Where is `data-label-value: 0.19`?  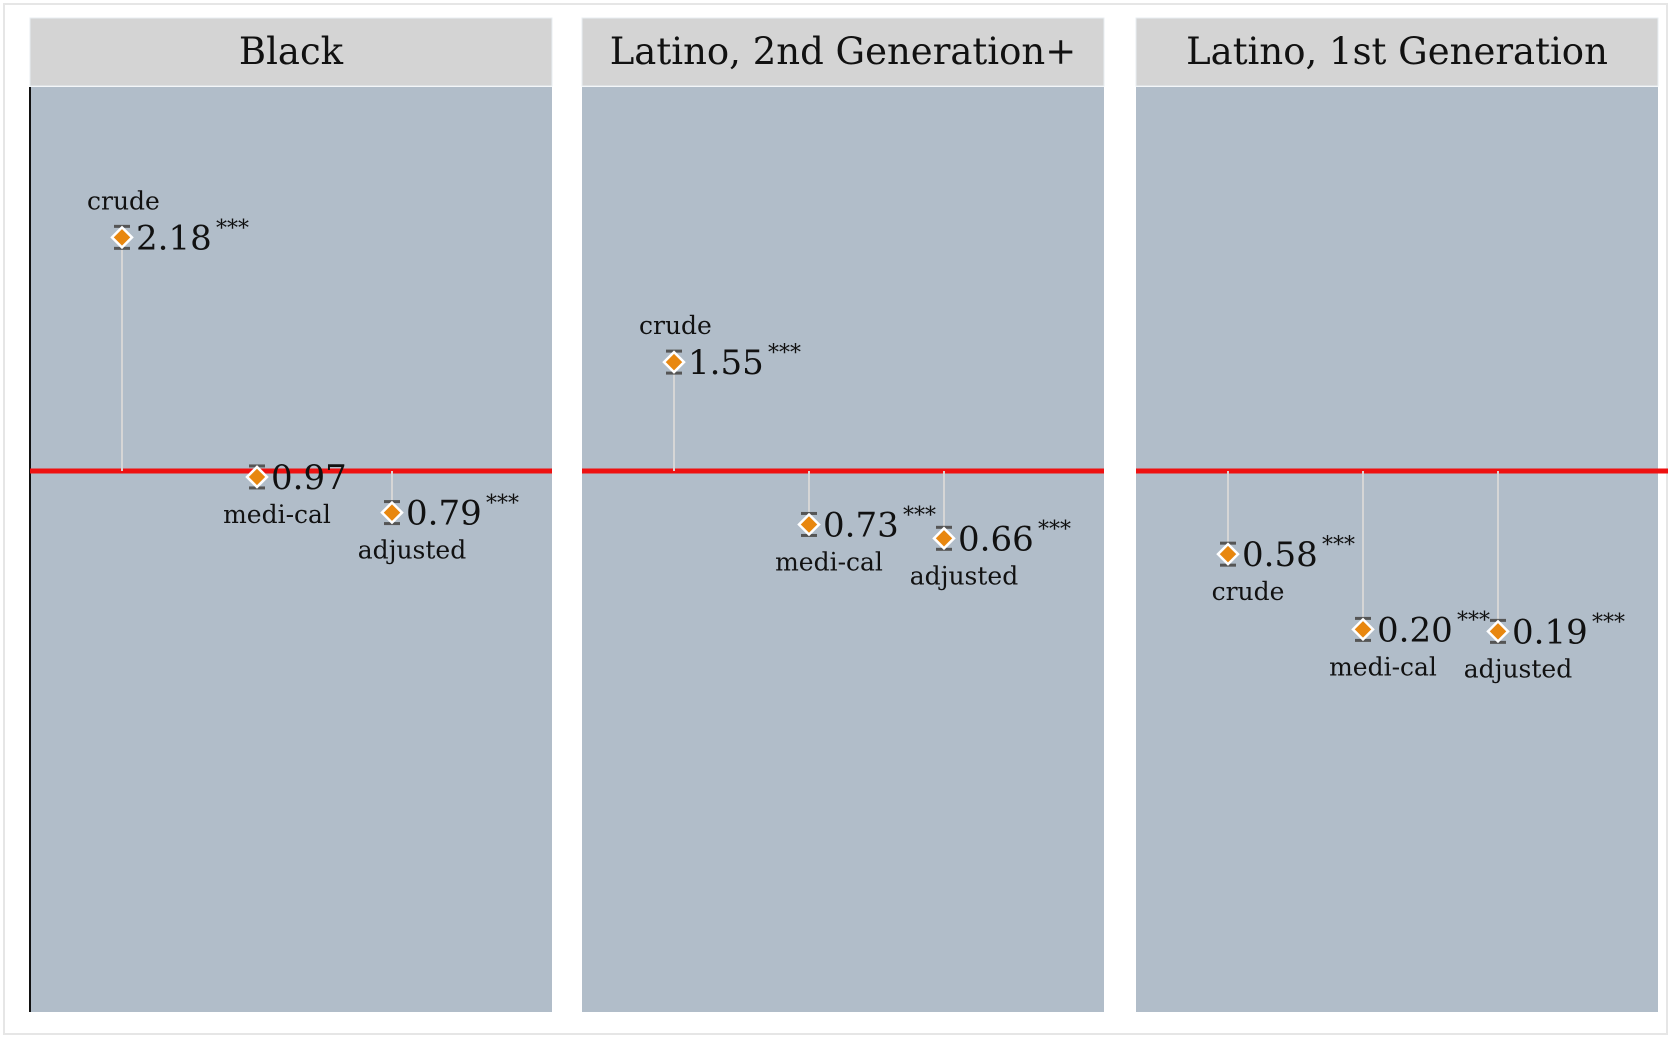 data-label-value: 0.19 is located at coordinates (1550, 632).